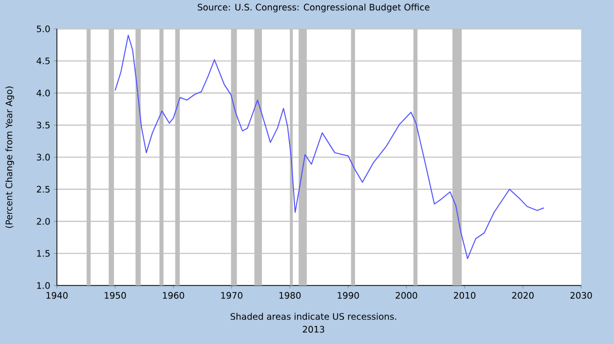 This screenshot has height=344, width=614. I want to click on text: 2013, so click(313, 329).